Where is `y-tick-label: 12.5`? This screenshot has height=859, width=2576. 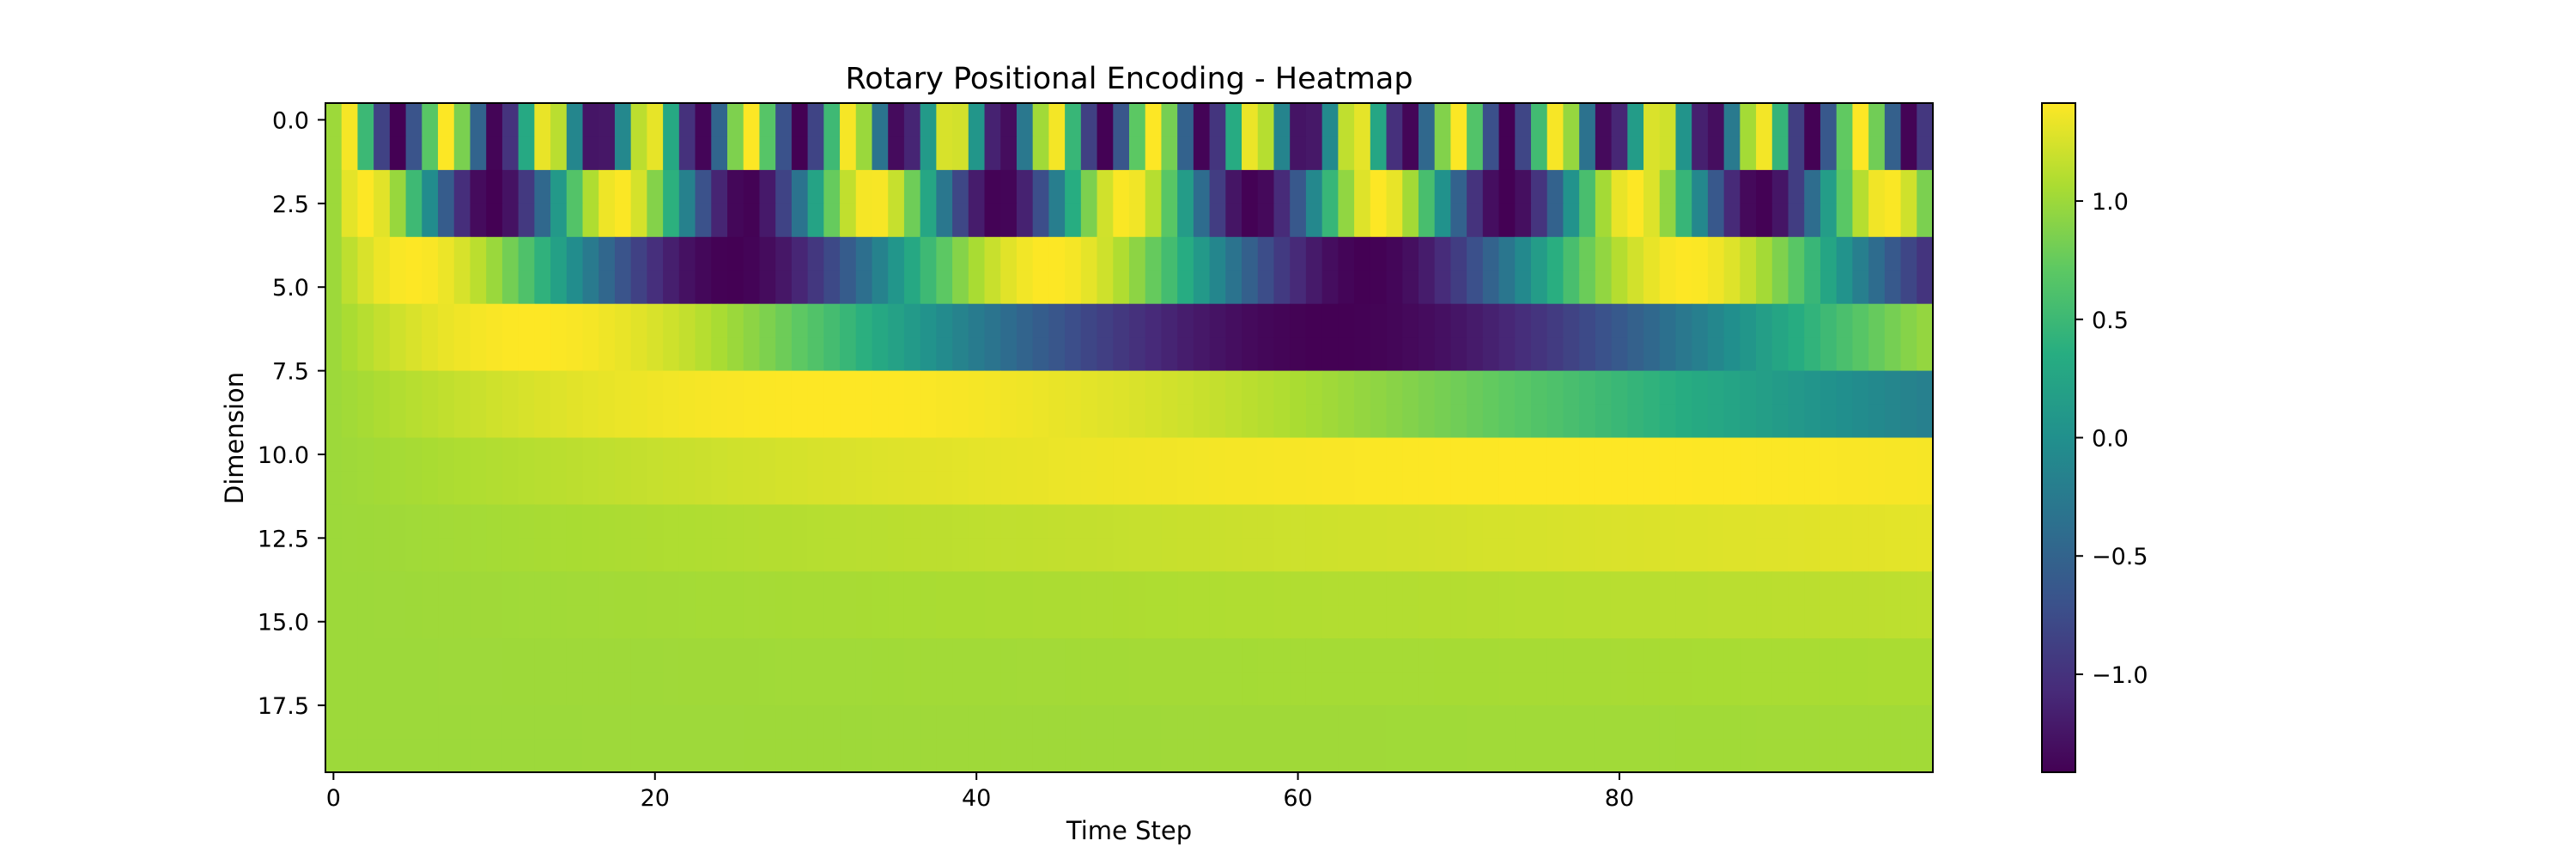
y-tick-label: 12.5 is located at coordinates (283, 539).